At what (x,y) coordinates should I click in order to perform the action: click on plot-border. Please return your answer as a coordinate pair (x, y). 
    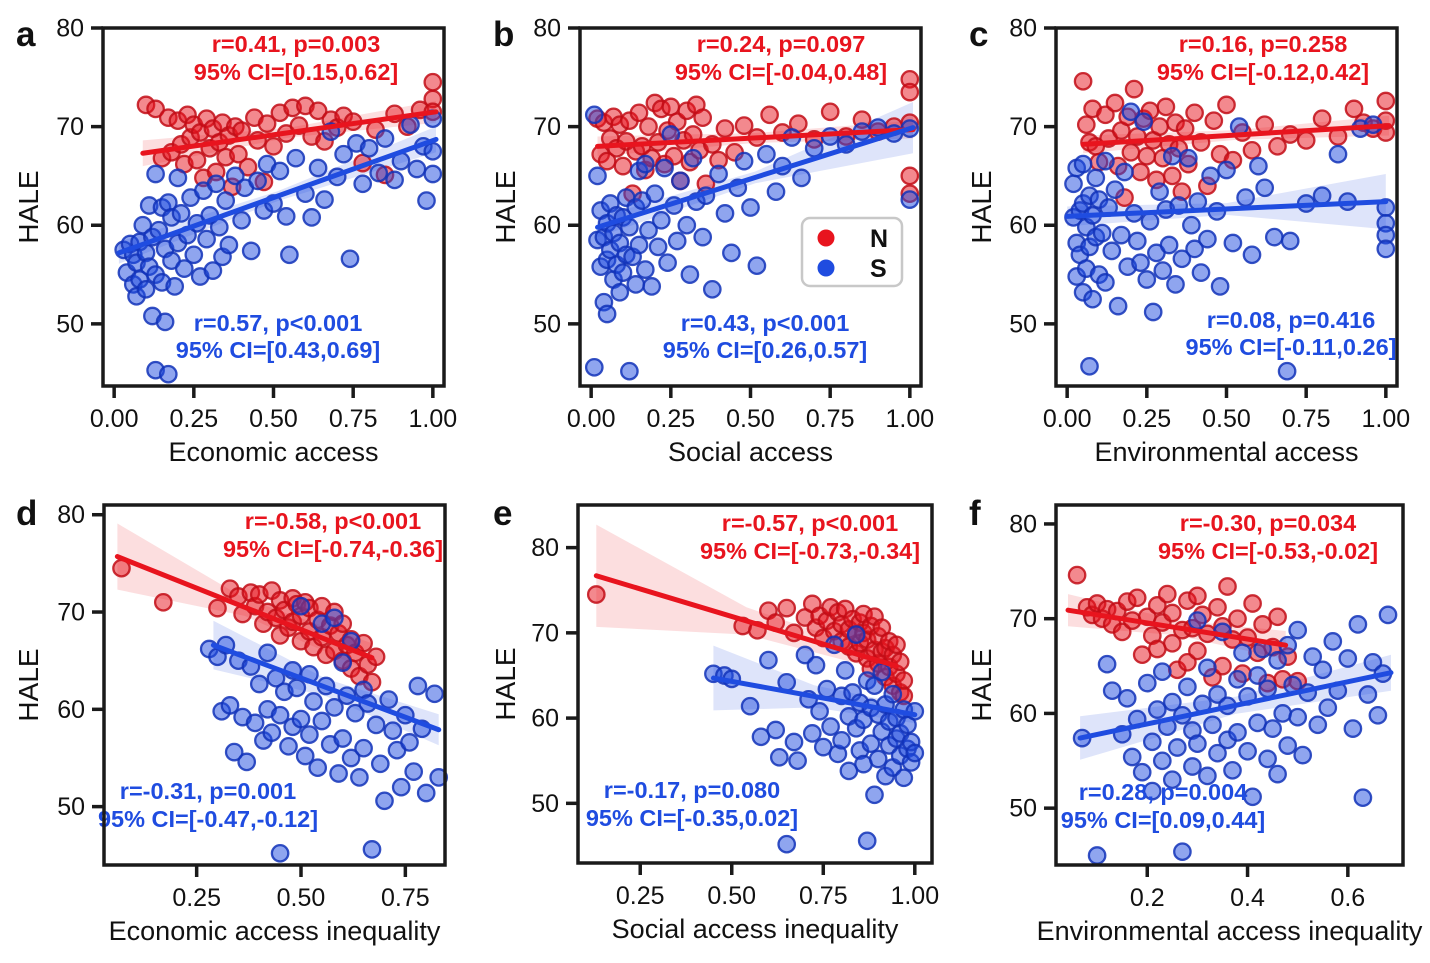
    Looking at the image, I should click on (274, 685).